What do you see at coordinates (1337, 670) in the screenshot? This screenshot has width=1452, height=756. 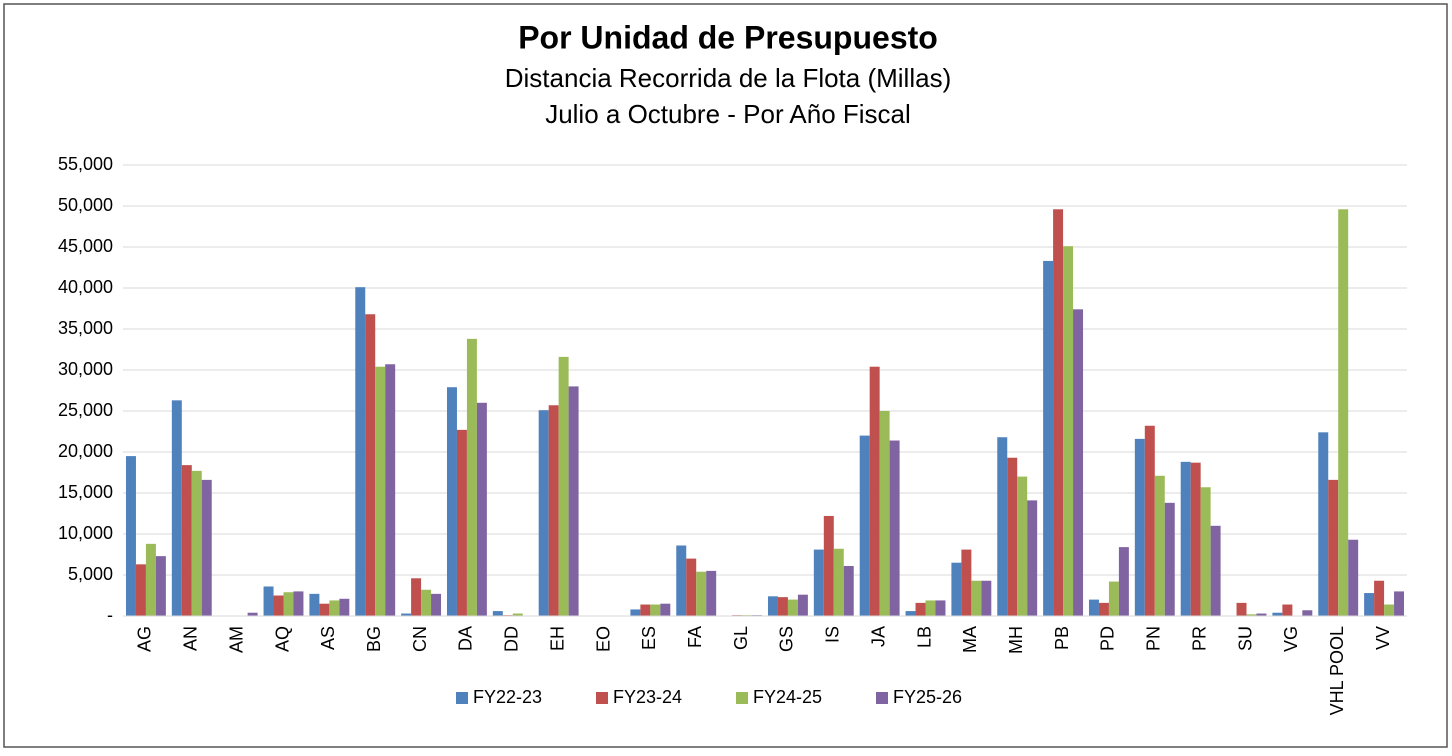 I see `x-tick-label: VHL POOL` at bounding box center [1337, 670].